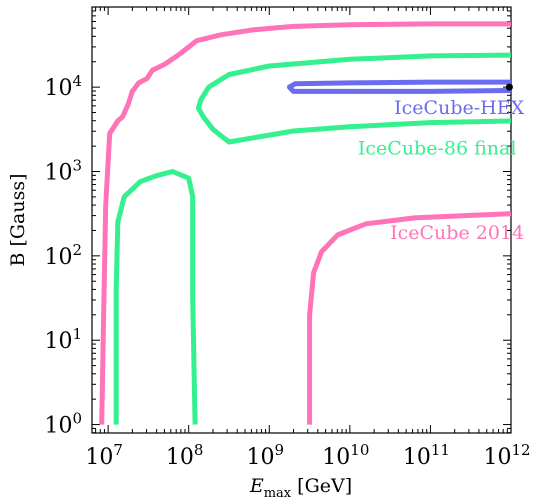 The height and width of the screenshot is (501, 535). What do you see at coordinates (63, 424) in the screenshot?
I see `y-tick-label: 10⁰` at bounding box center [63, 424].